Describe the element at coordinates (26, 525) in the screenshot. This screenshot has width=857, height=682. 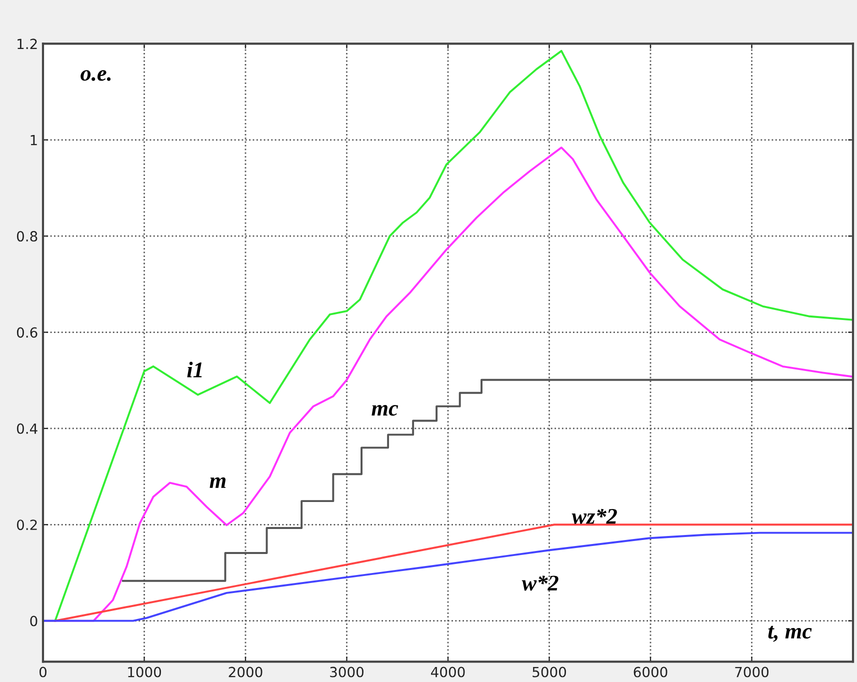
I see `y-tick-label: 0.2` at that location.